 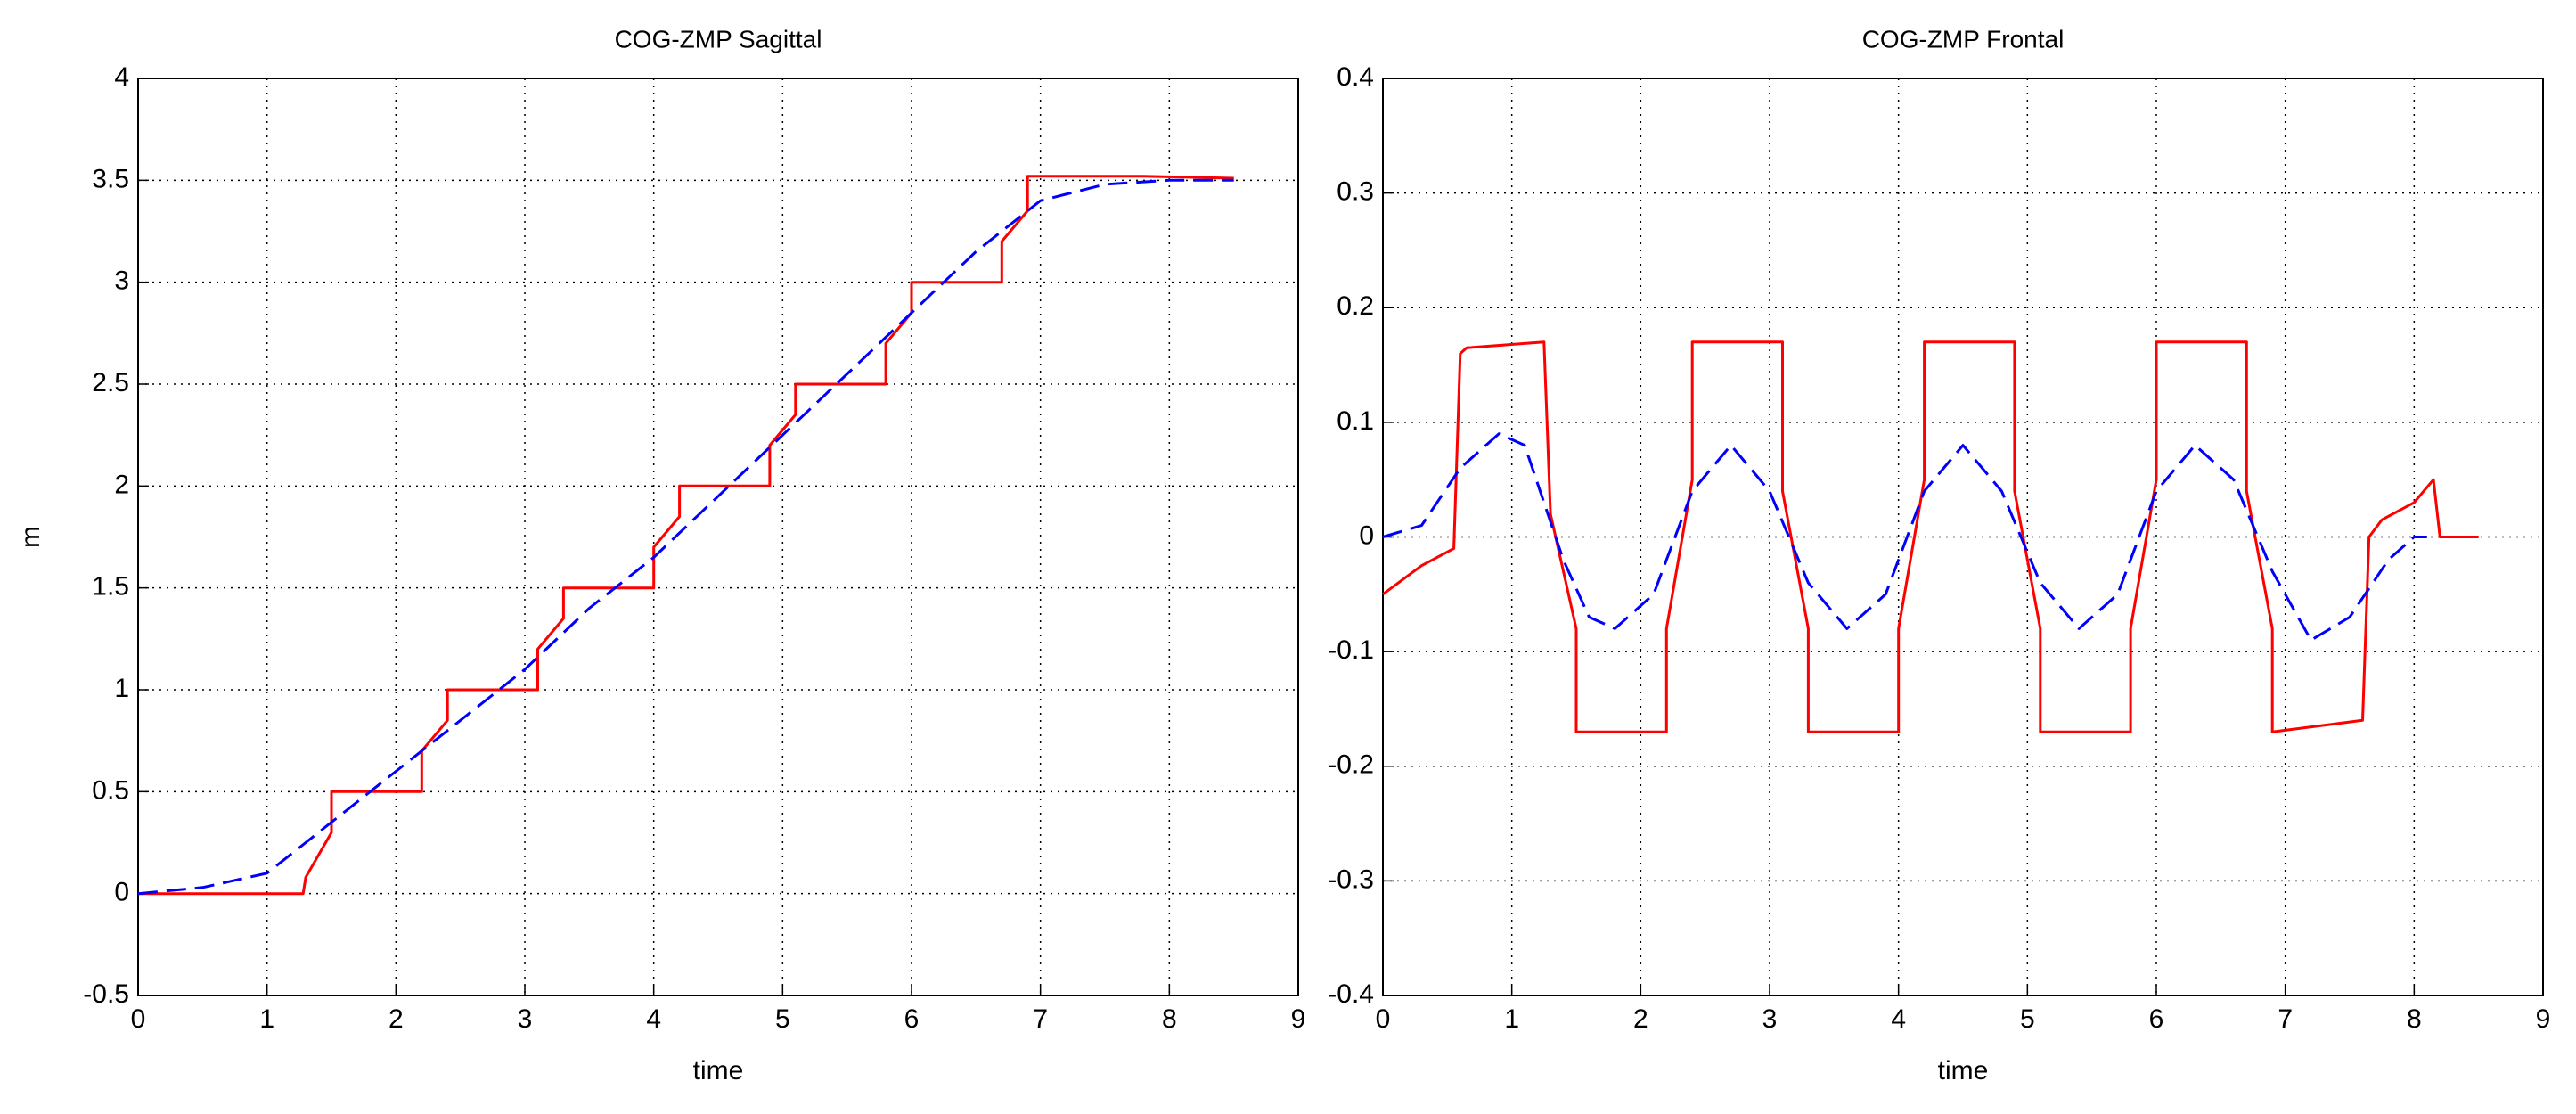 I want to click on y-tick-label: -0.1, so click(x=1351, y=650).